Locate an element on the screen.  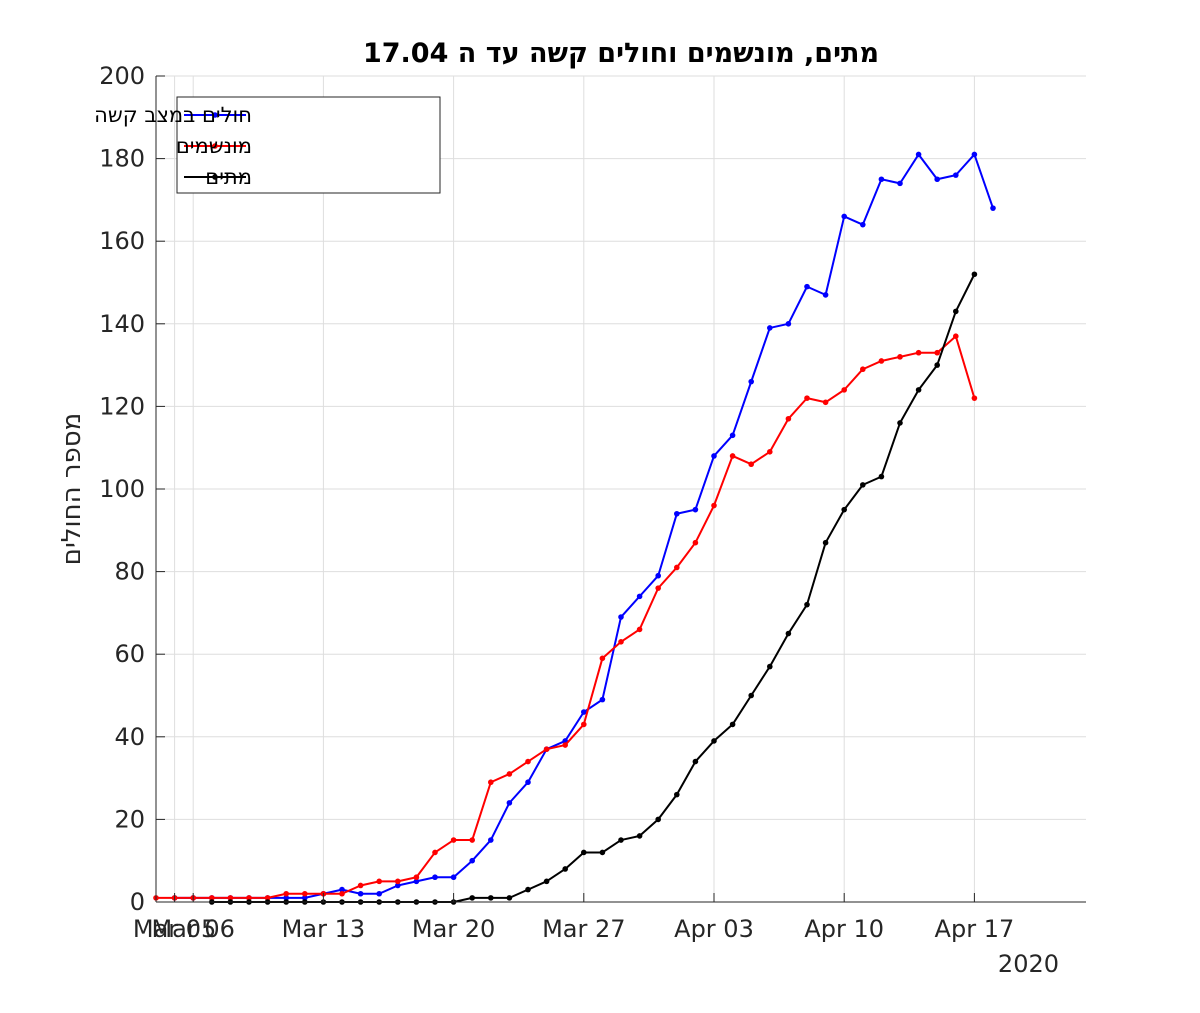
x-tick-label: Apr 17 is located at coordinates (975, 929).